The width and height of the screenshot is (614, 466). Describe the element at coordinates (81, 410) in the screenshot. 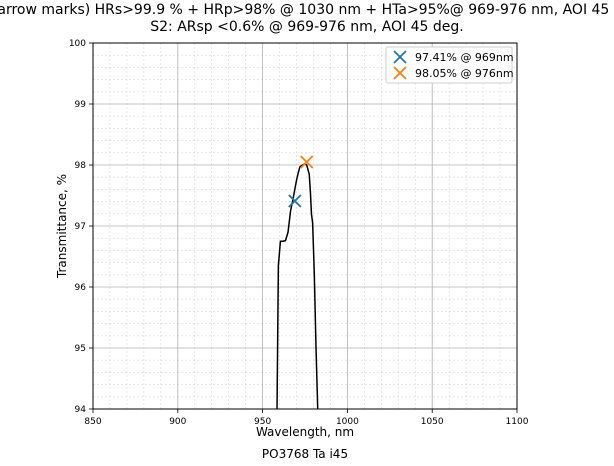

I see `y-tick-label: 94` at that location.